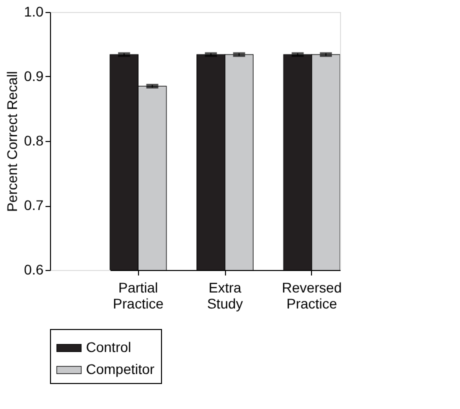 The image size is (460, 409). I want to click on y-tick-label: 0.7, so click(34, 205).